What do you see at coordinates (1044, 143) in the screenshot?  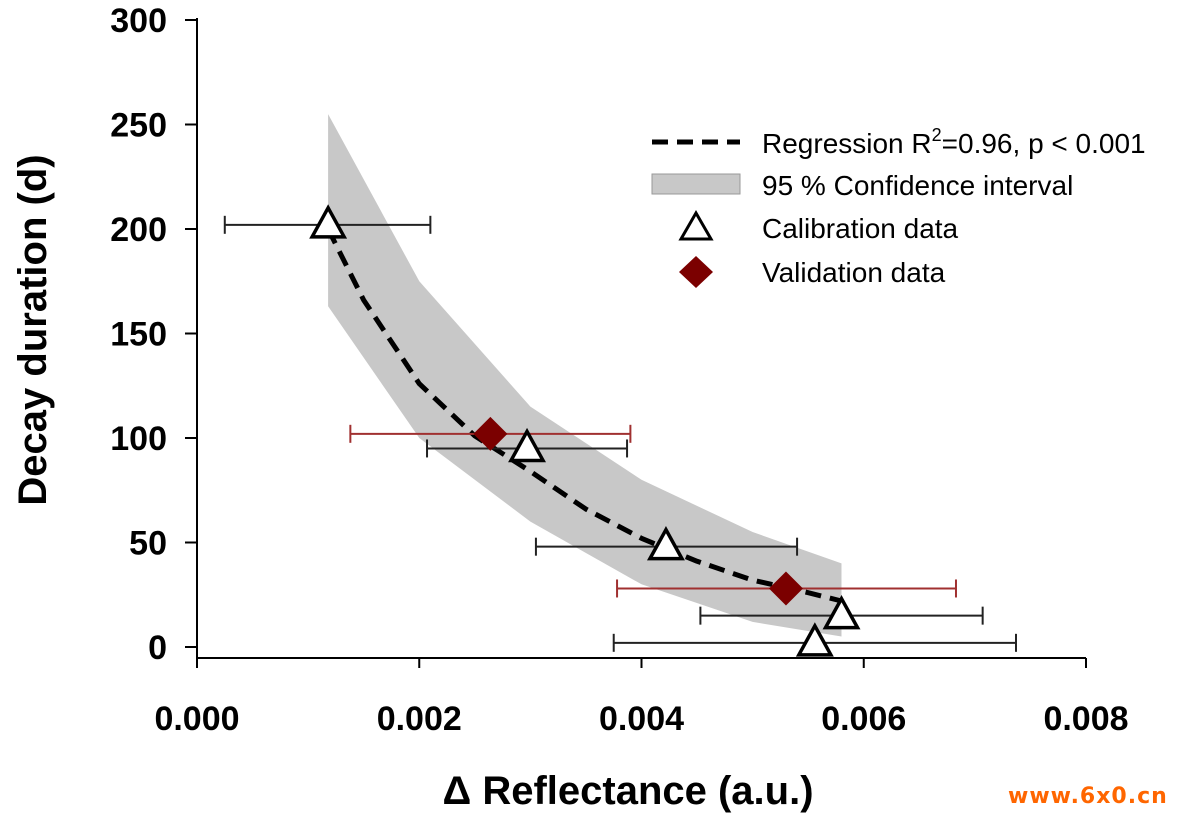 I see `legend-regression-suffix: =0.96, p < 0.001` at bounding box center [1044, 143].